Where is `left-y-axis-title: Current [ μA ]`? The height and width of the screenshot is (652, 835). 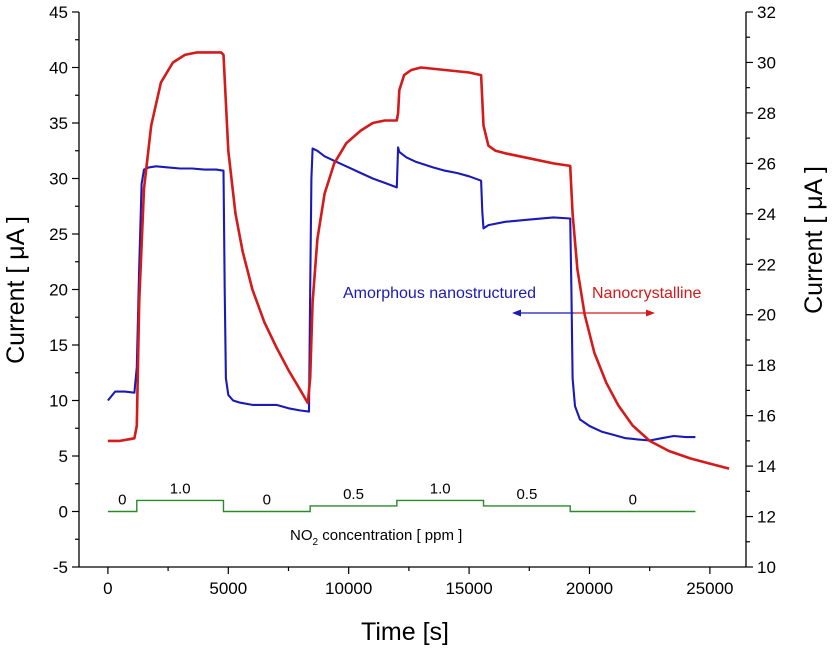
left-y-axis-title: Current [ μA ] is located at coordinates (16, 290).